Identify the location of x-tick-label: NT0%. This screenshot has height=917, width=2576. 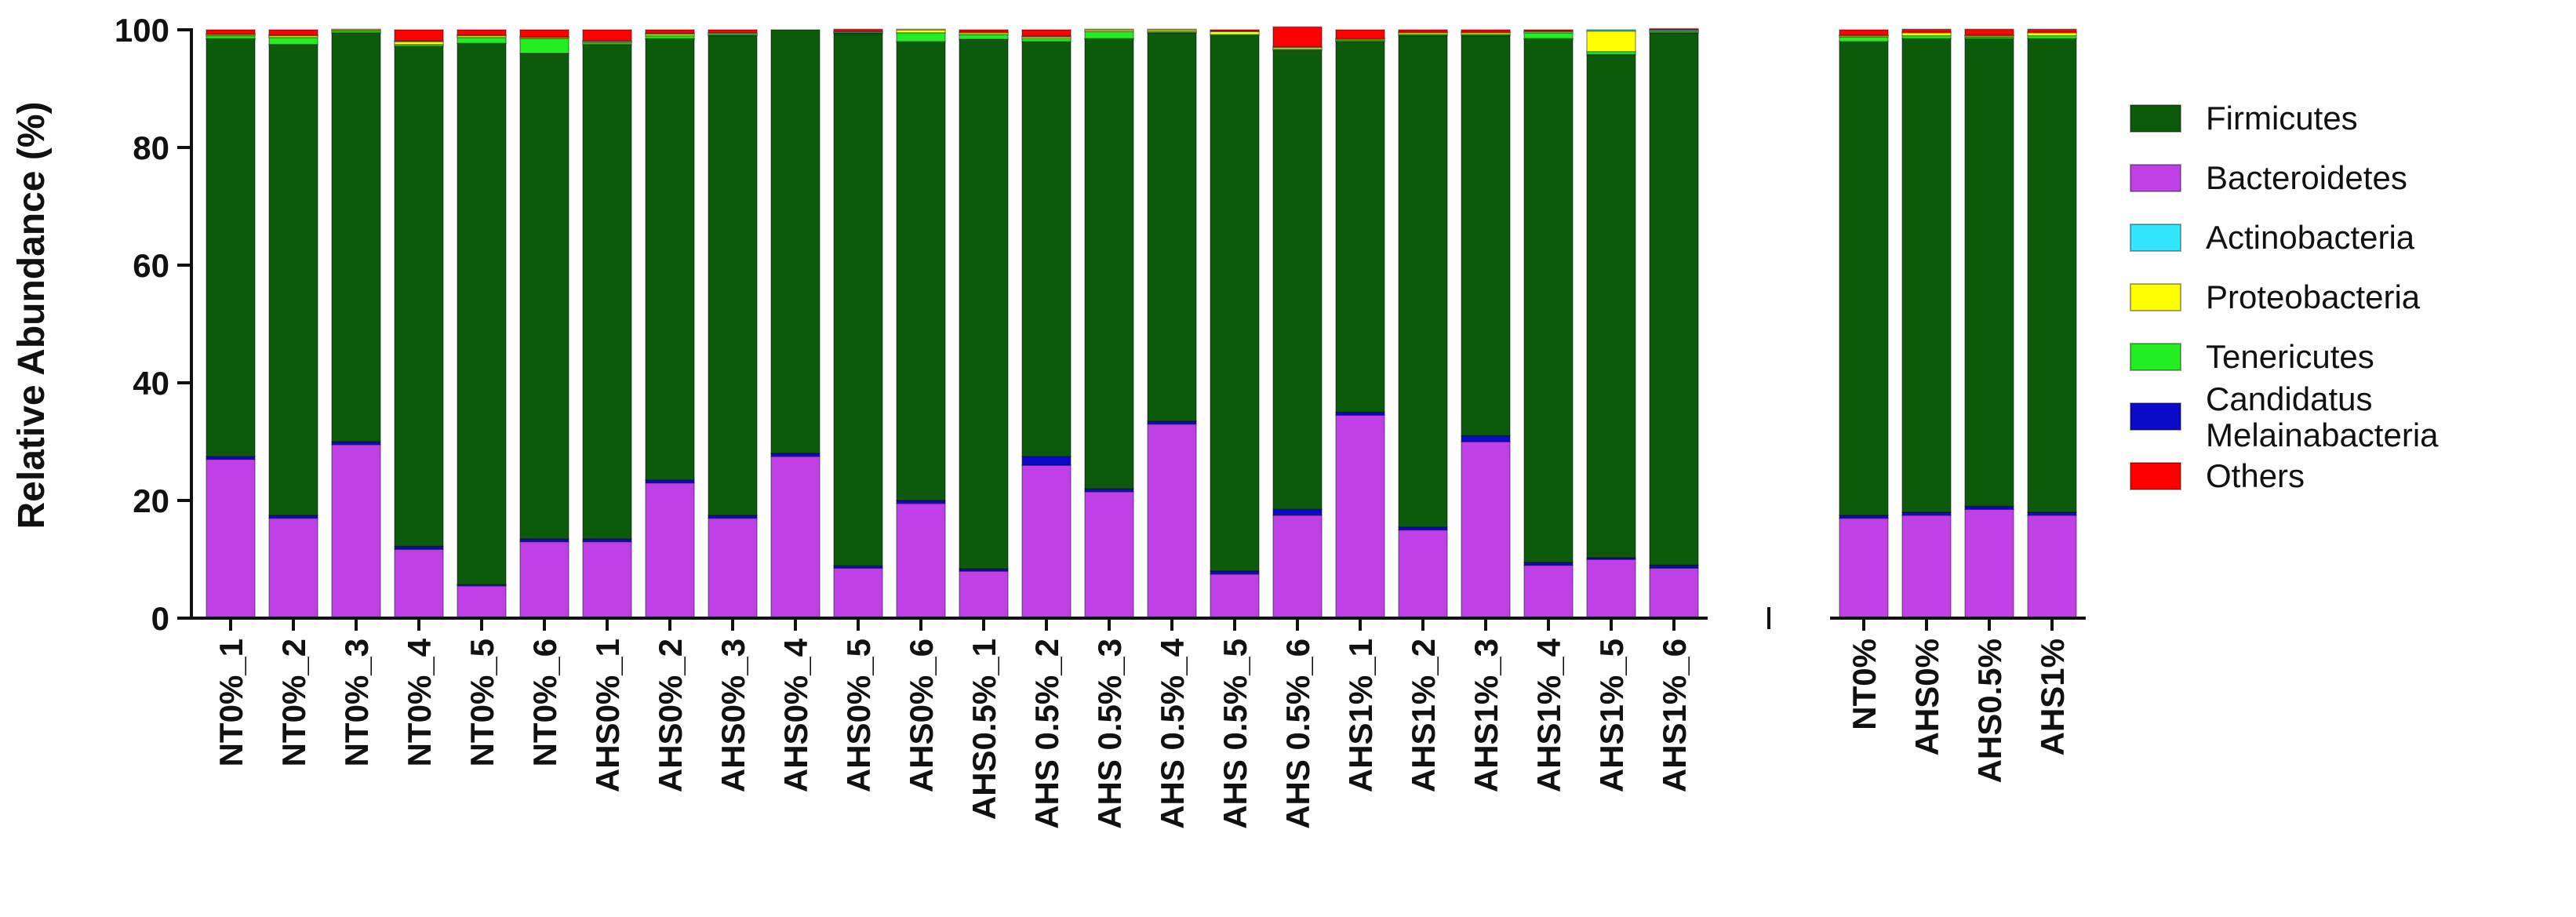
(1864, 684).